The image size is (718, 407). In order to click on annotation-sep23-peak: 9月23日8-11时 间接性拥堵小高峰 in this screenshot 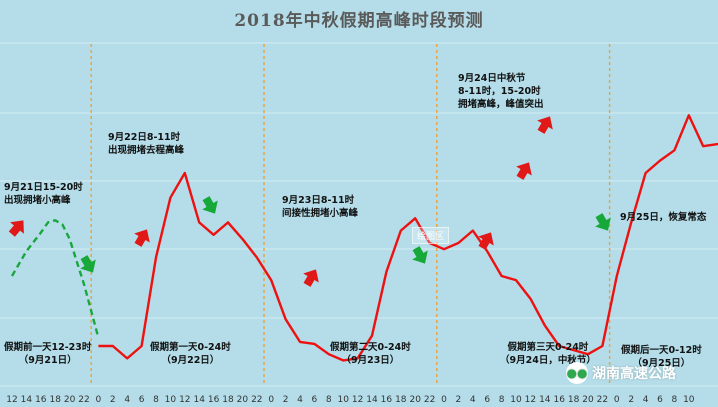, I will do `click(320, 207)`.